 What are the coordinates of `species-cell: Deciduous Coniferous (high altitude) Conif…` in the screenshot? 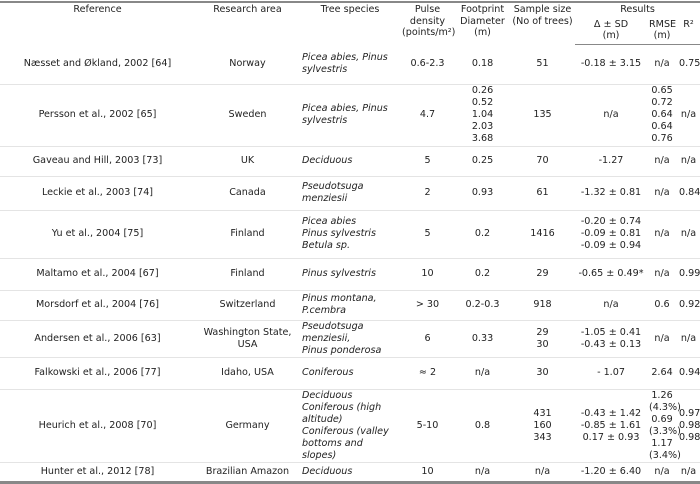 It's located at (350, 426).